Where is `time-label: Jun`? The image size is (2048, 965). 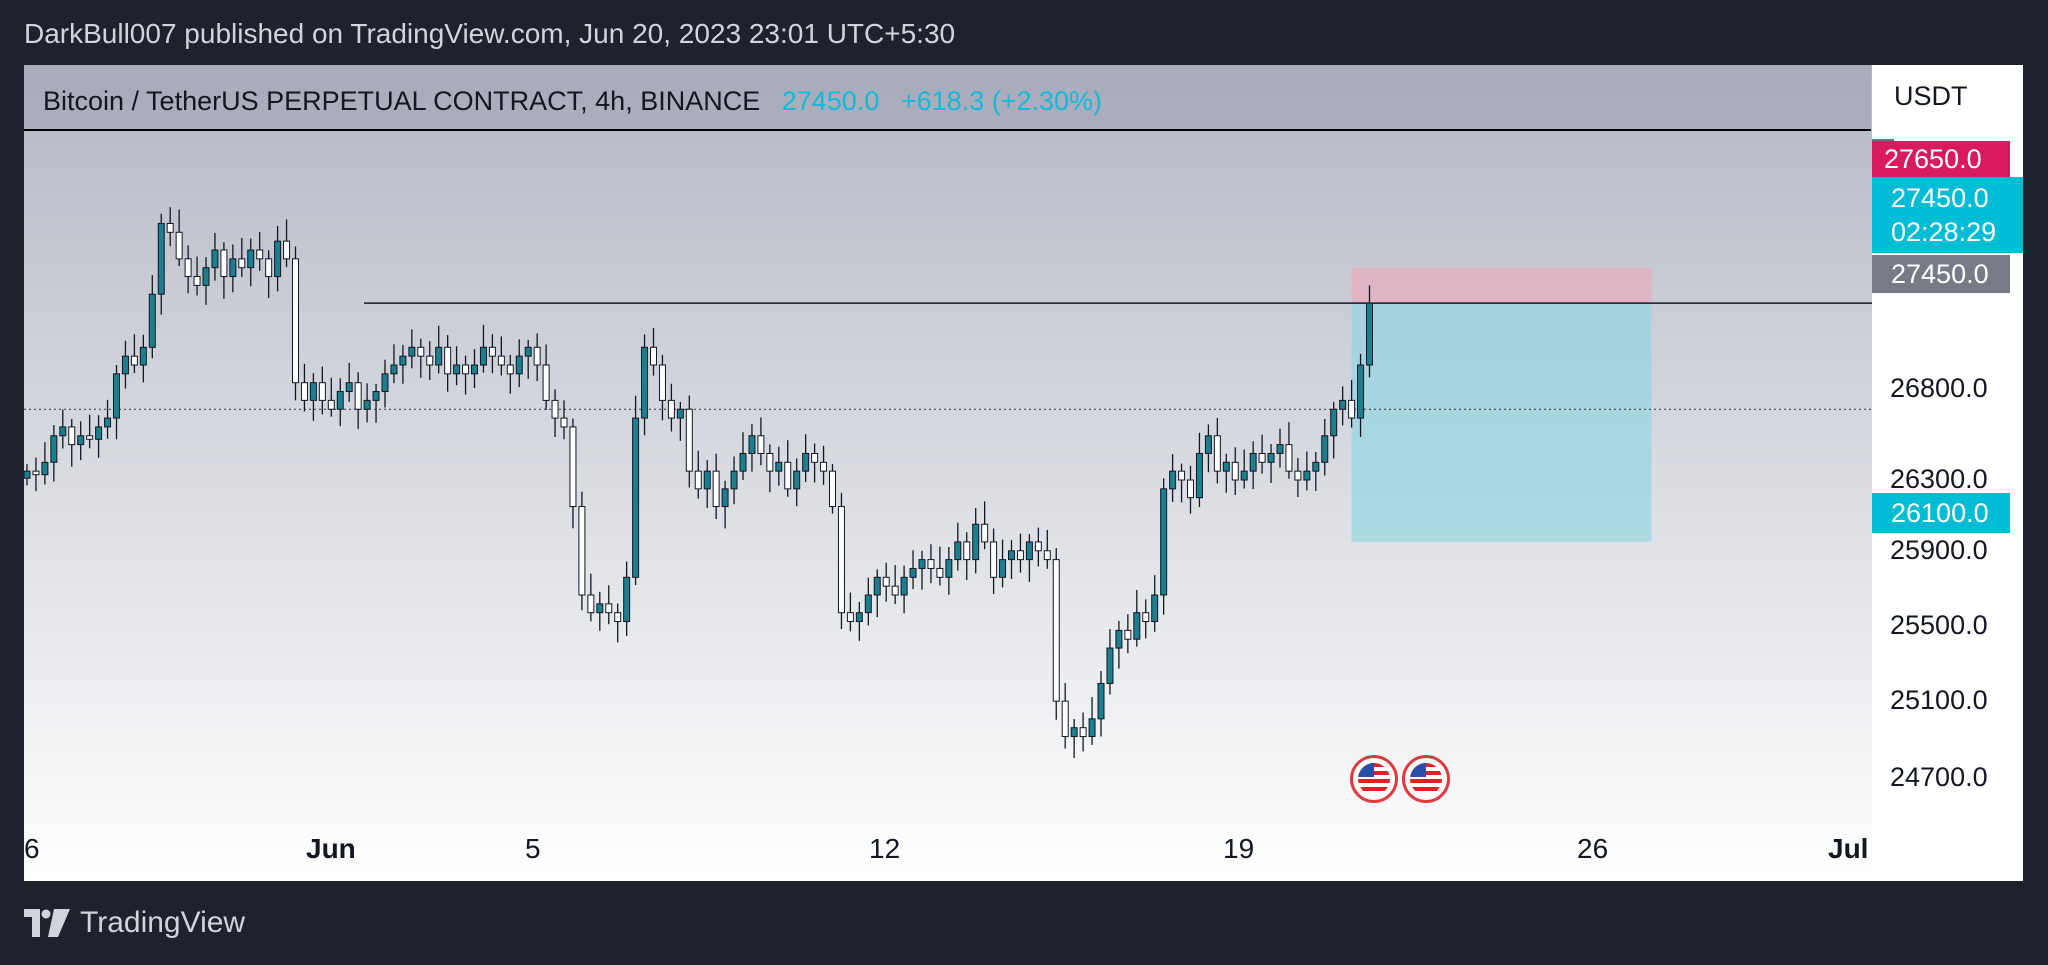 time-label: Jun is located at coordinates (331, 848).